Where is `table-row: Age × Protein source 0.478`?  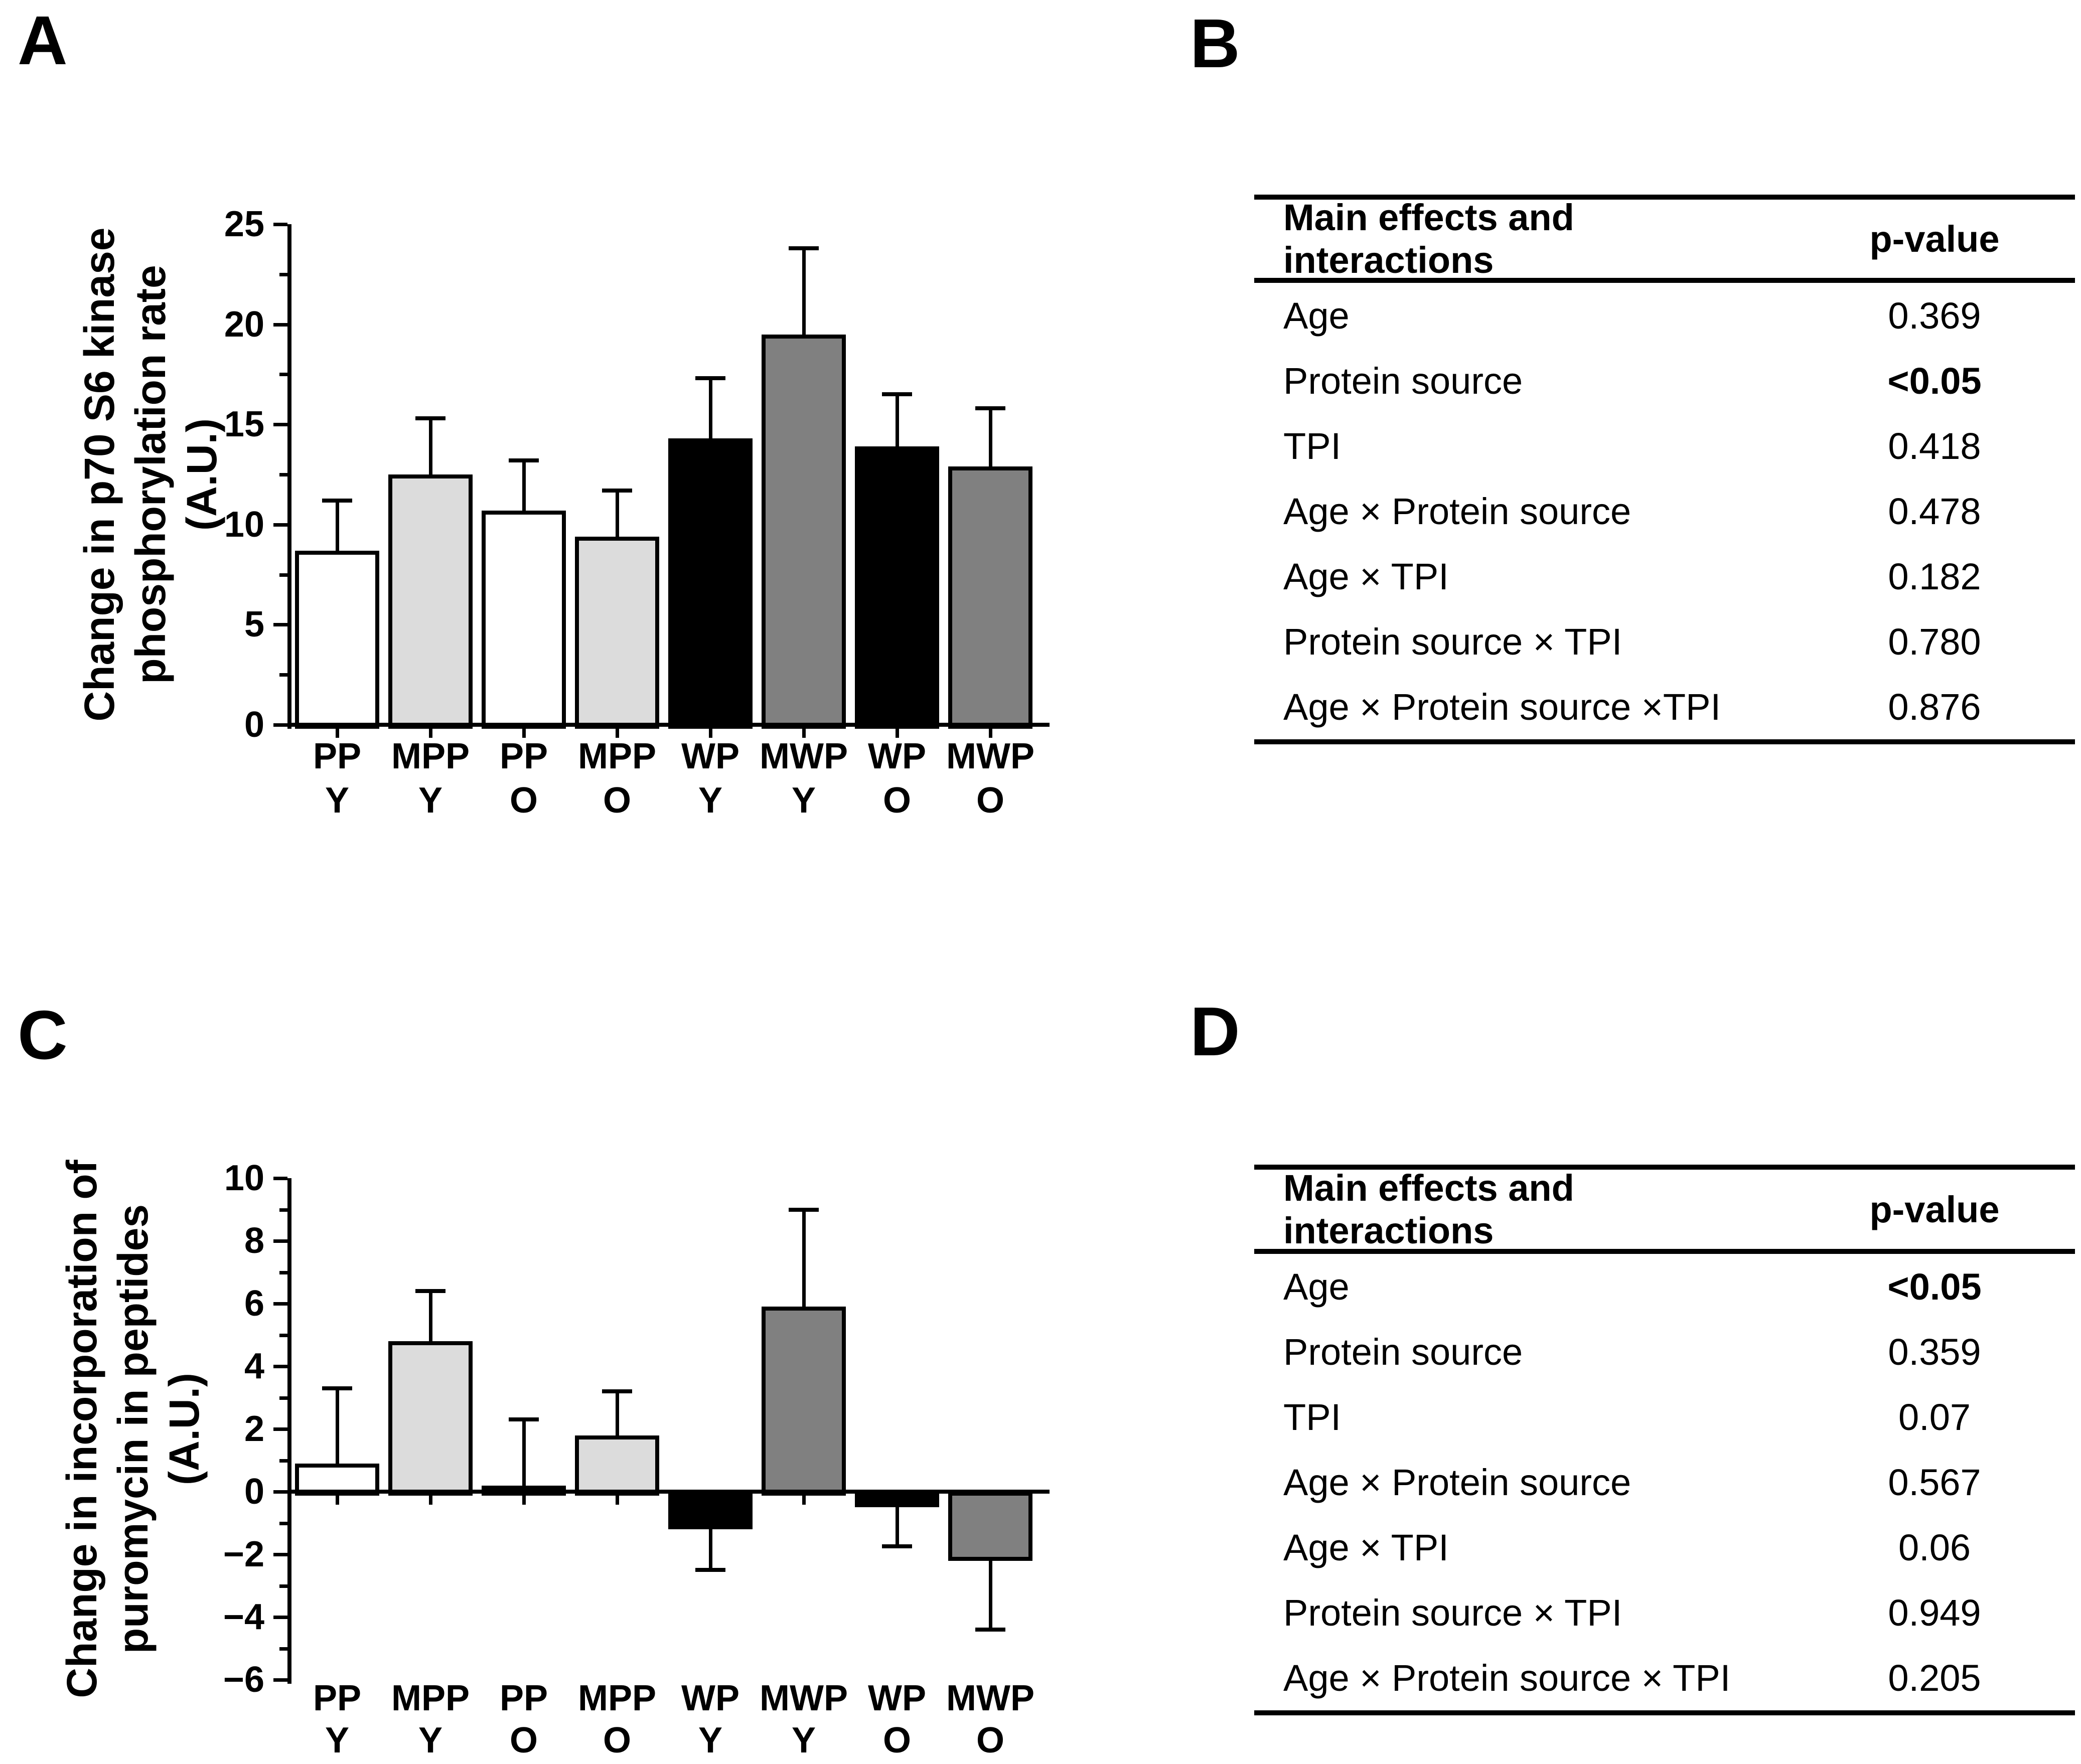
table-row: Age × Protein source 0.478 is located at coordinates (1664, 511).